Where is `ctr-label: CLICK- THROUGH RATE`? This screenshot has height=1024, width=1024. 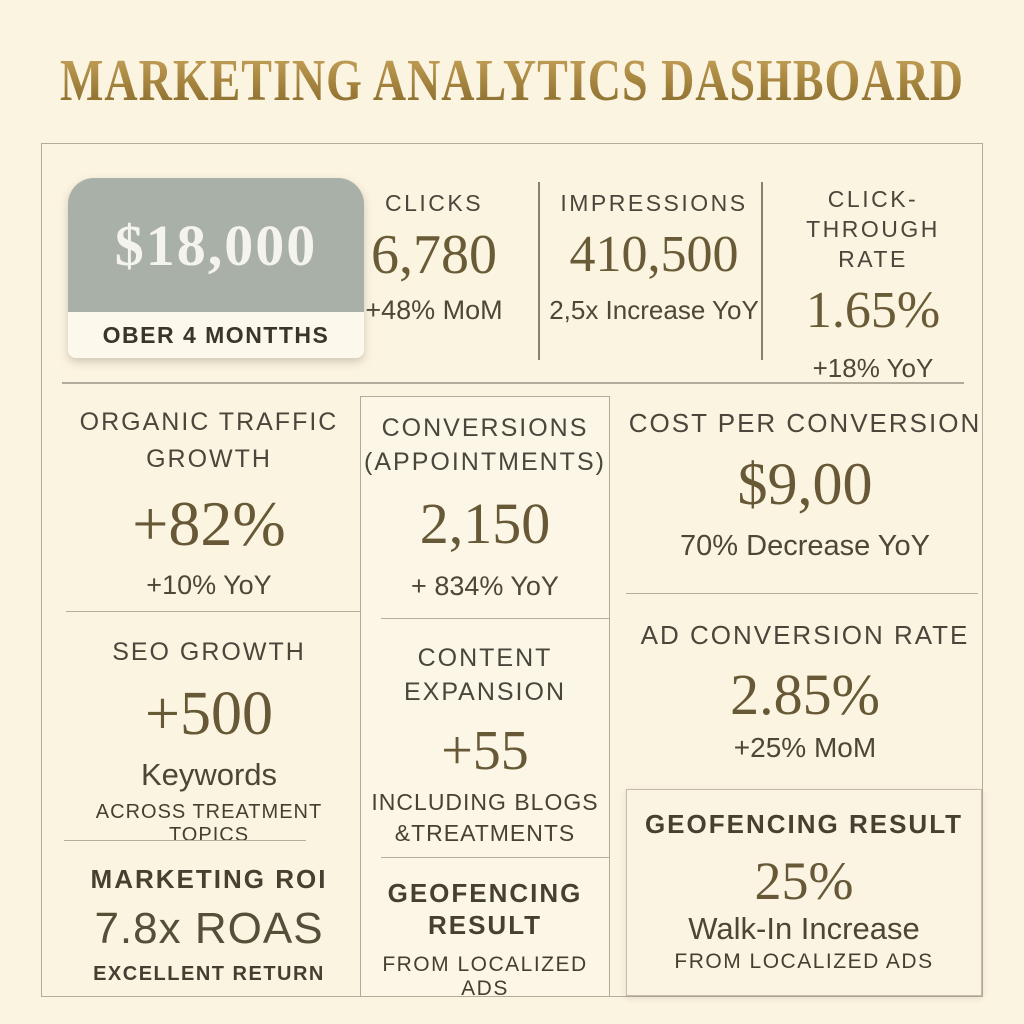
ctr-label: CLICK- THROUGH RATE is located at coordinates (873, 229).